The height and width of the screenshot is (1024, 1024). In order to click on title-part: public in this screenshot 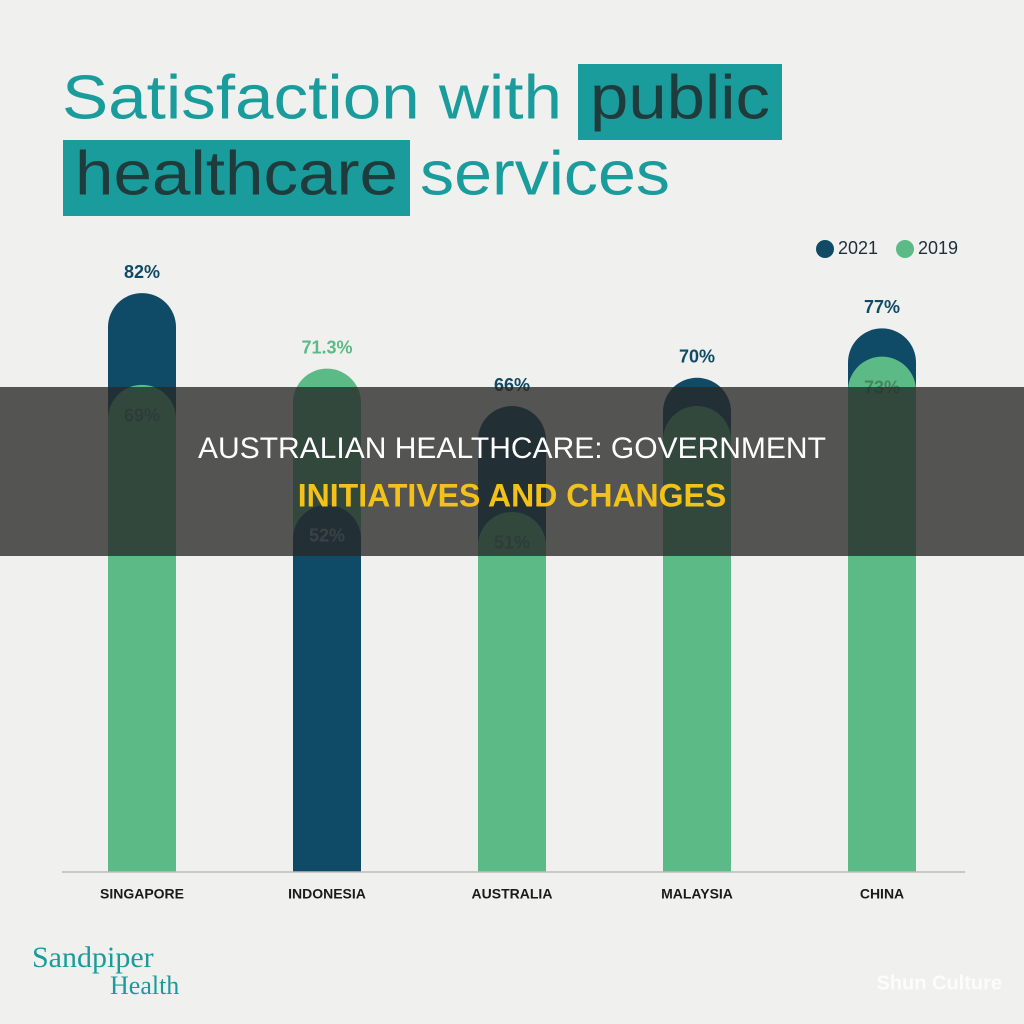, I will do `click(680, 97)`.